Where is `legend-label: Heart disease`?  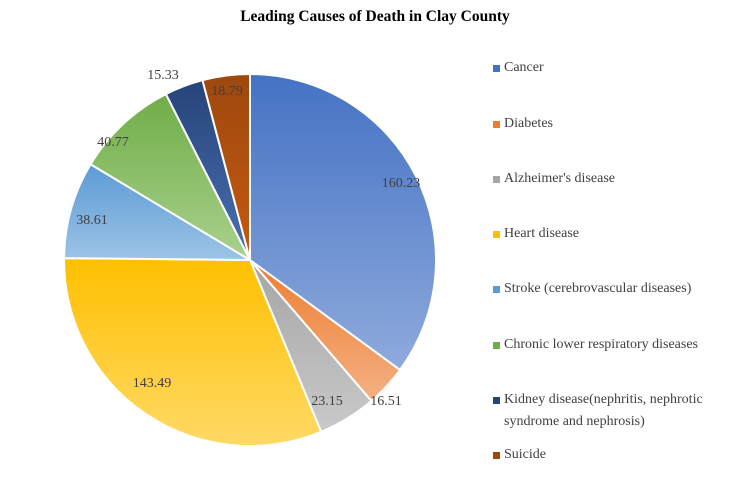 legend-label: Heart disease is located at coordinates (541, 234).